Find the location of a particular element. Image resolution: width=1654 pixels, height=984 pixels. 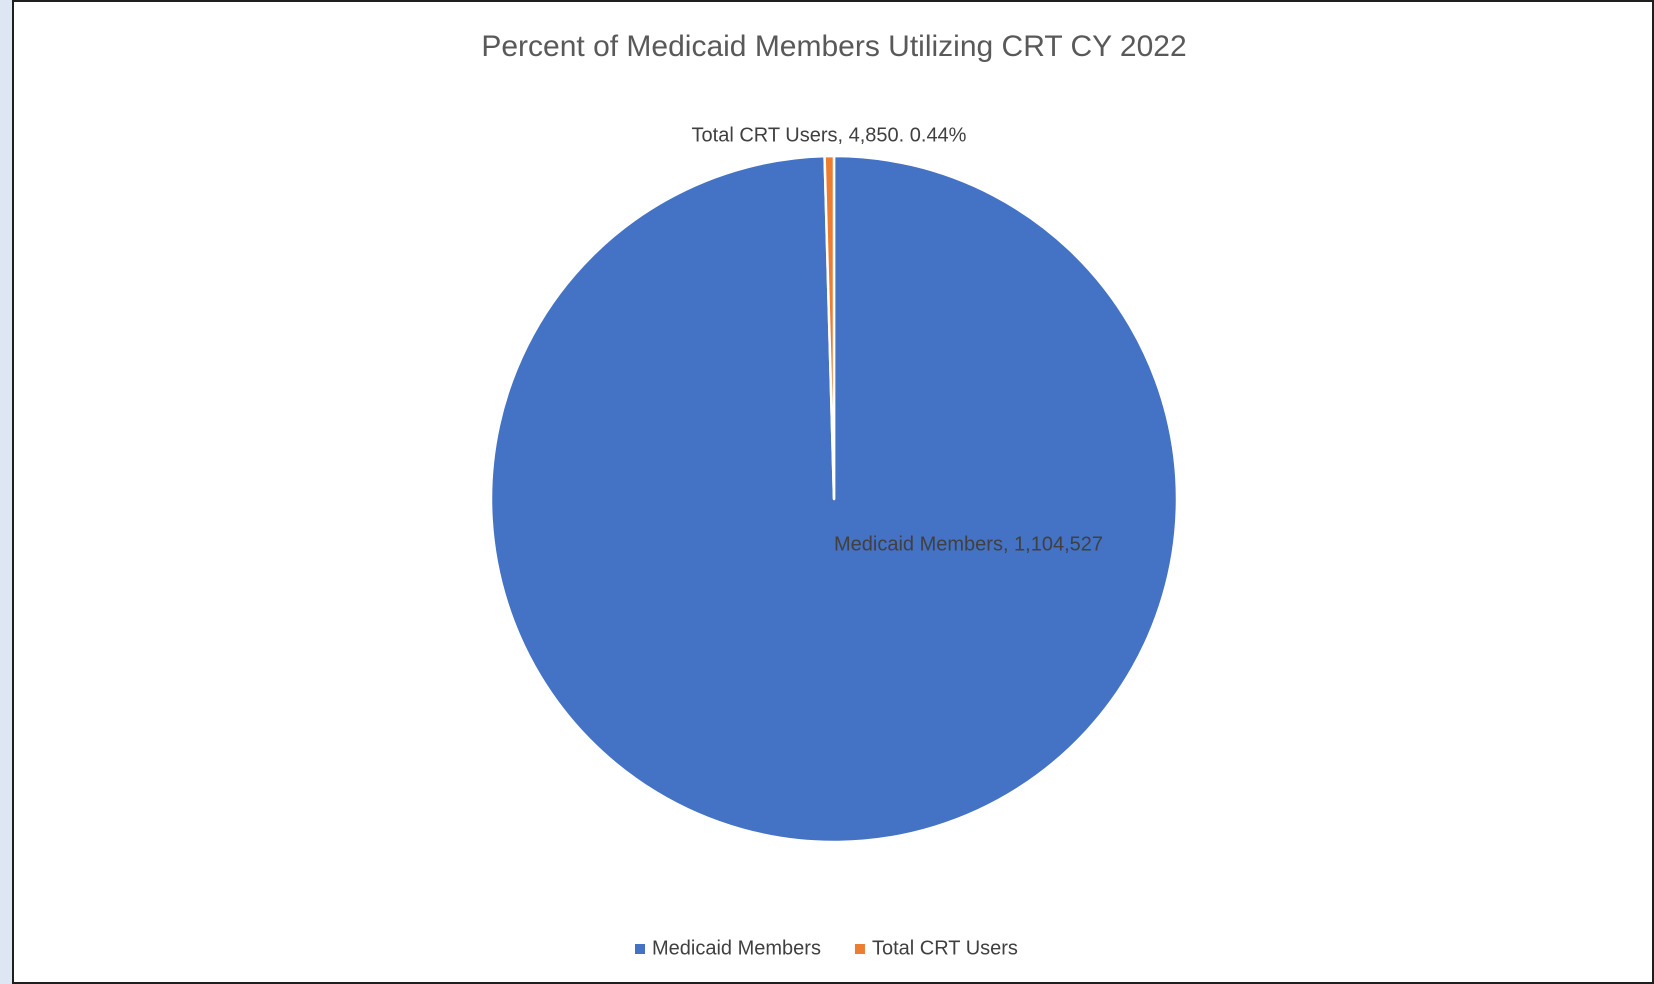

data-label: Medicaid Members, 1,104,527 is located at coordinates (968, 544).